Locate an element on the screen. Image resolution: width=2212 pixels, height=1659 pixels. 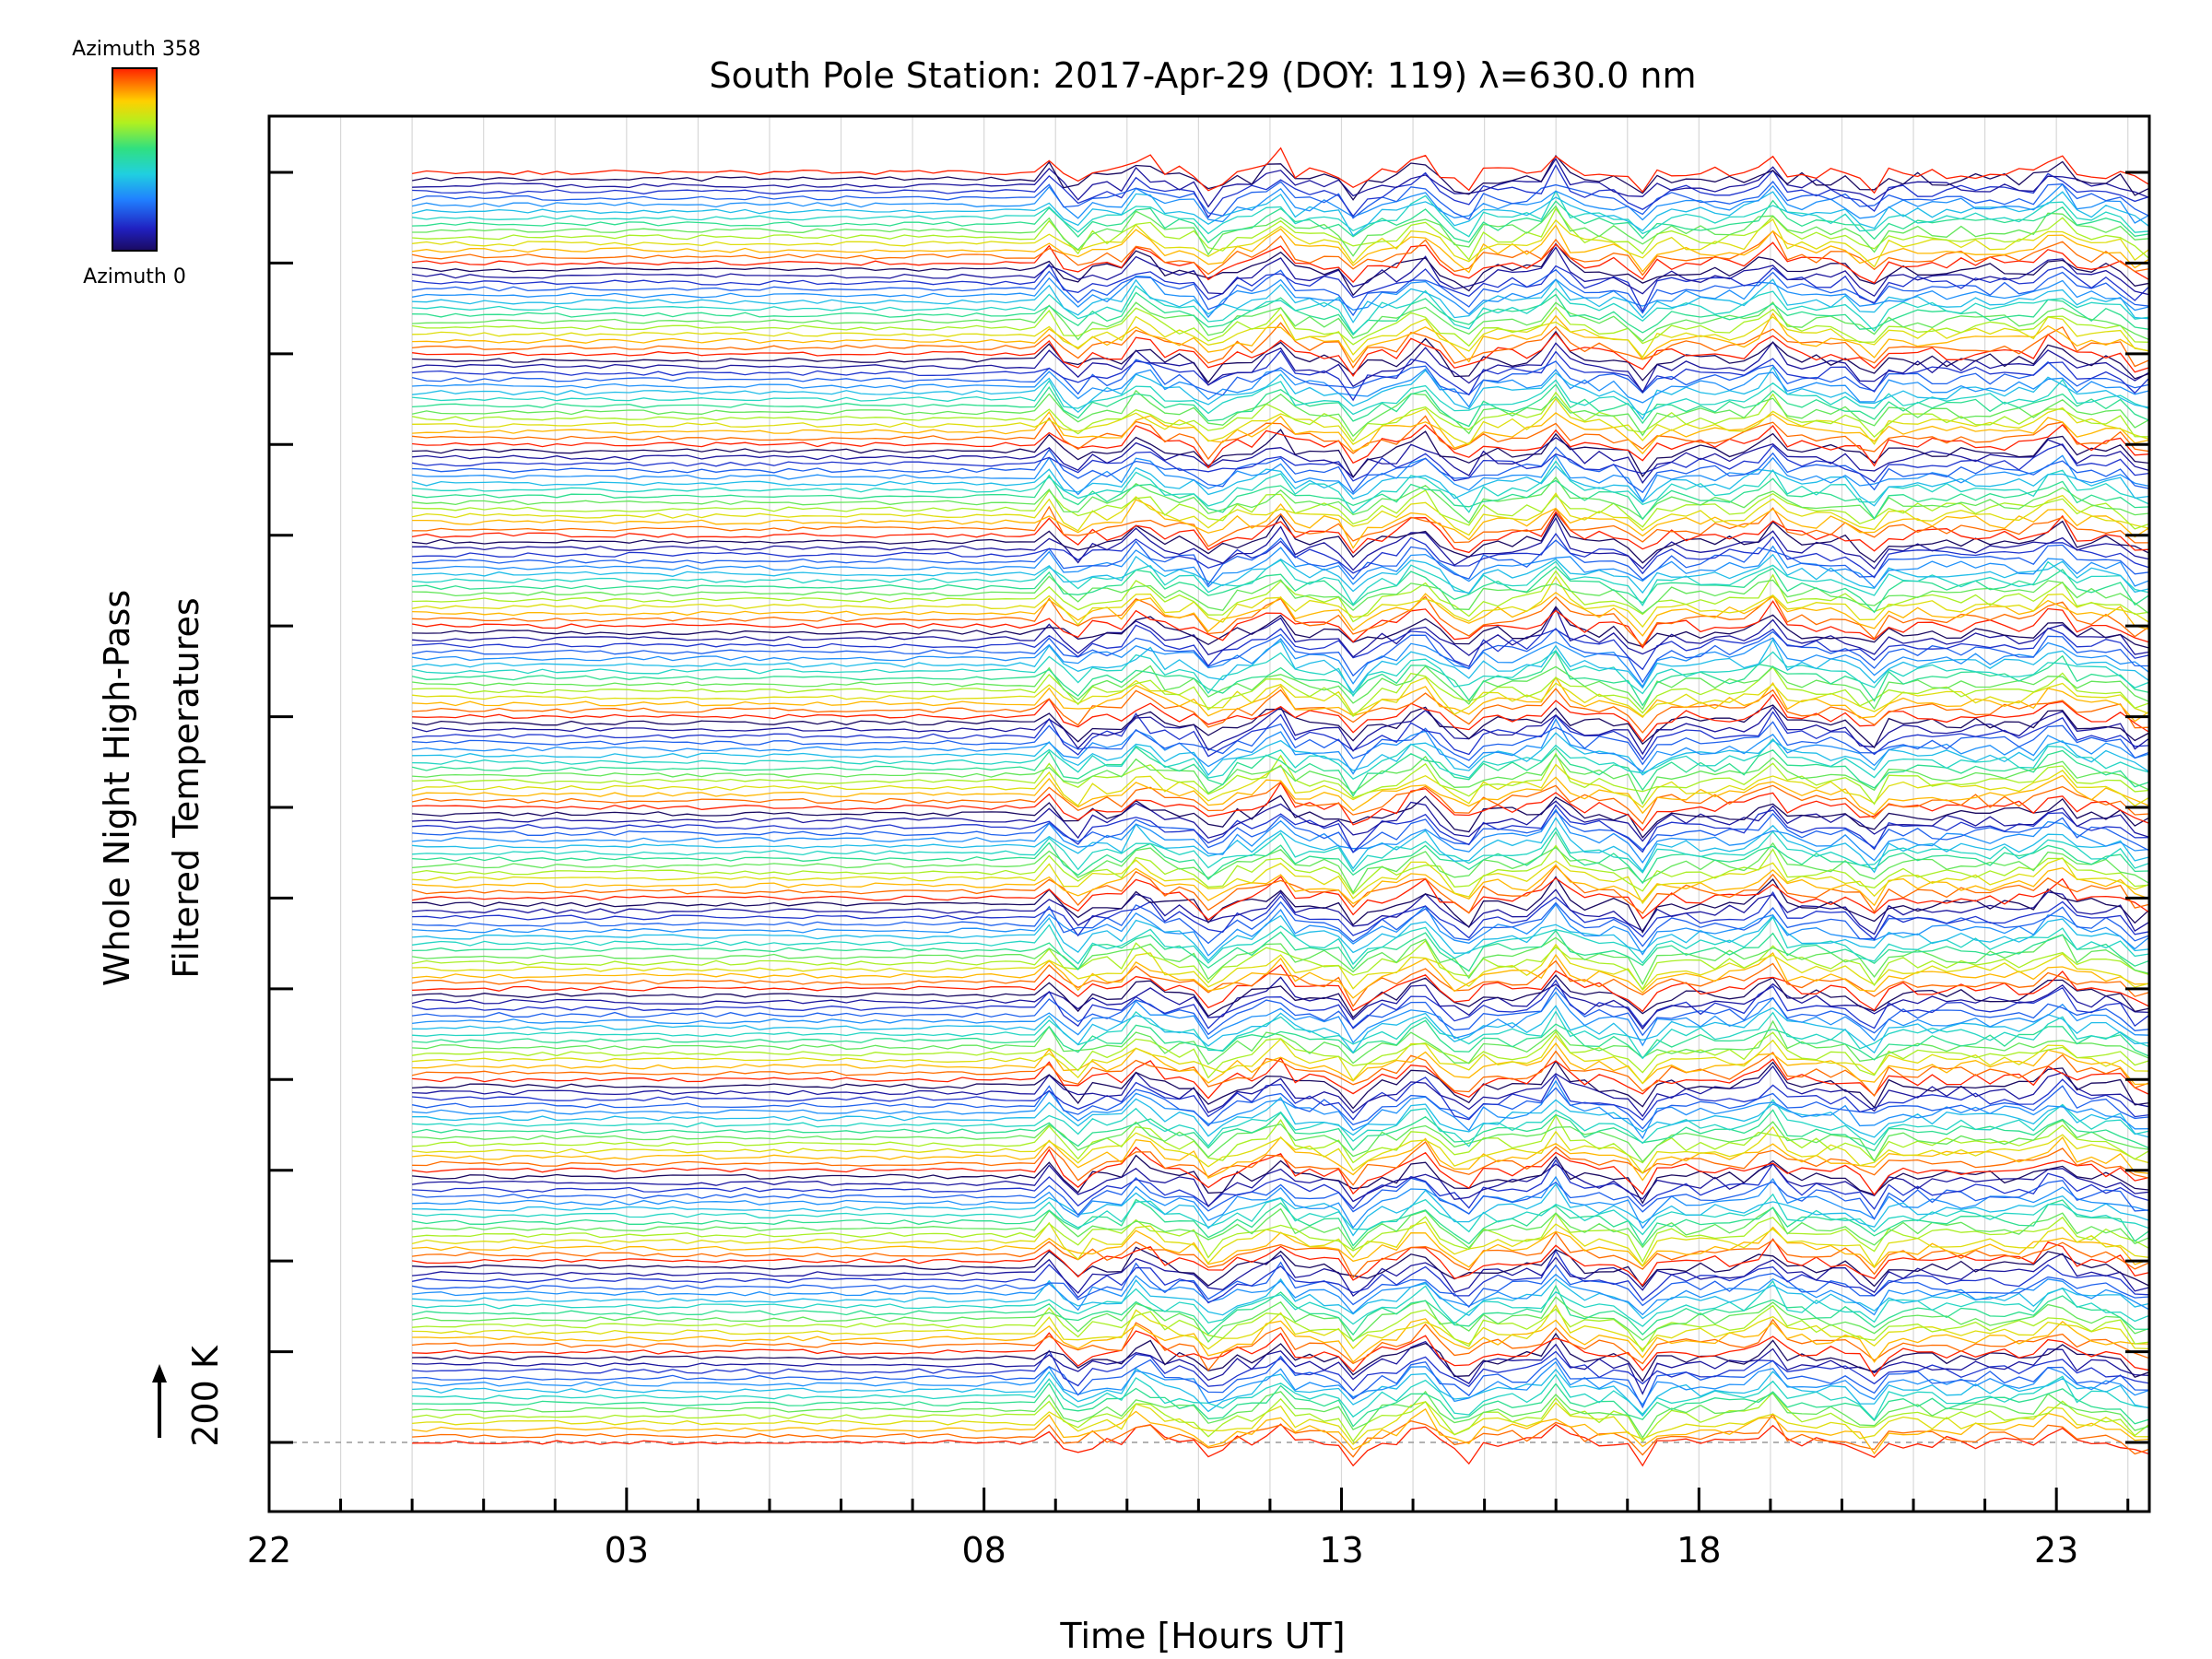
scale-bar: 200 K is located at coordinates (189, 1396).